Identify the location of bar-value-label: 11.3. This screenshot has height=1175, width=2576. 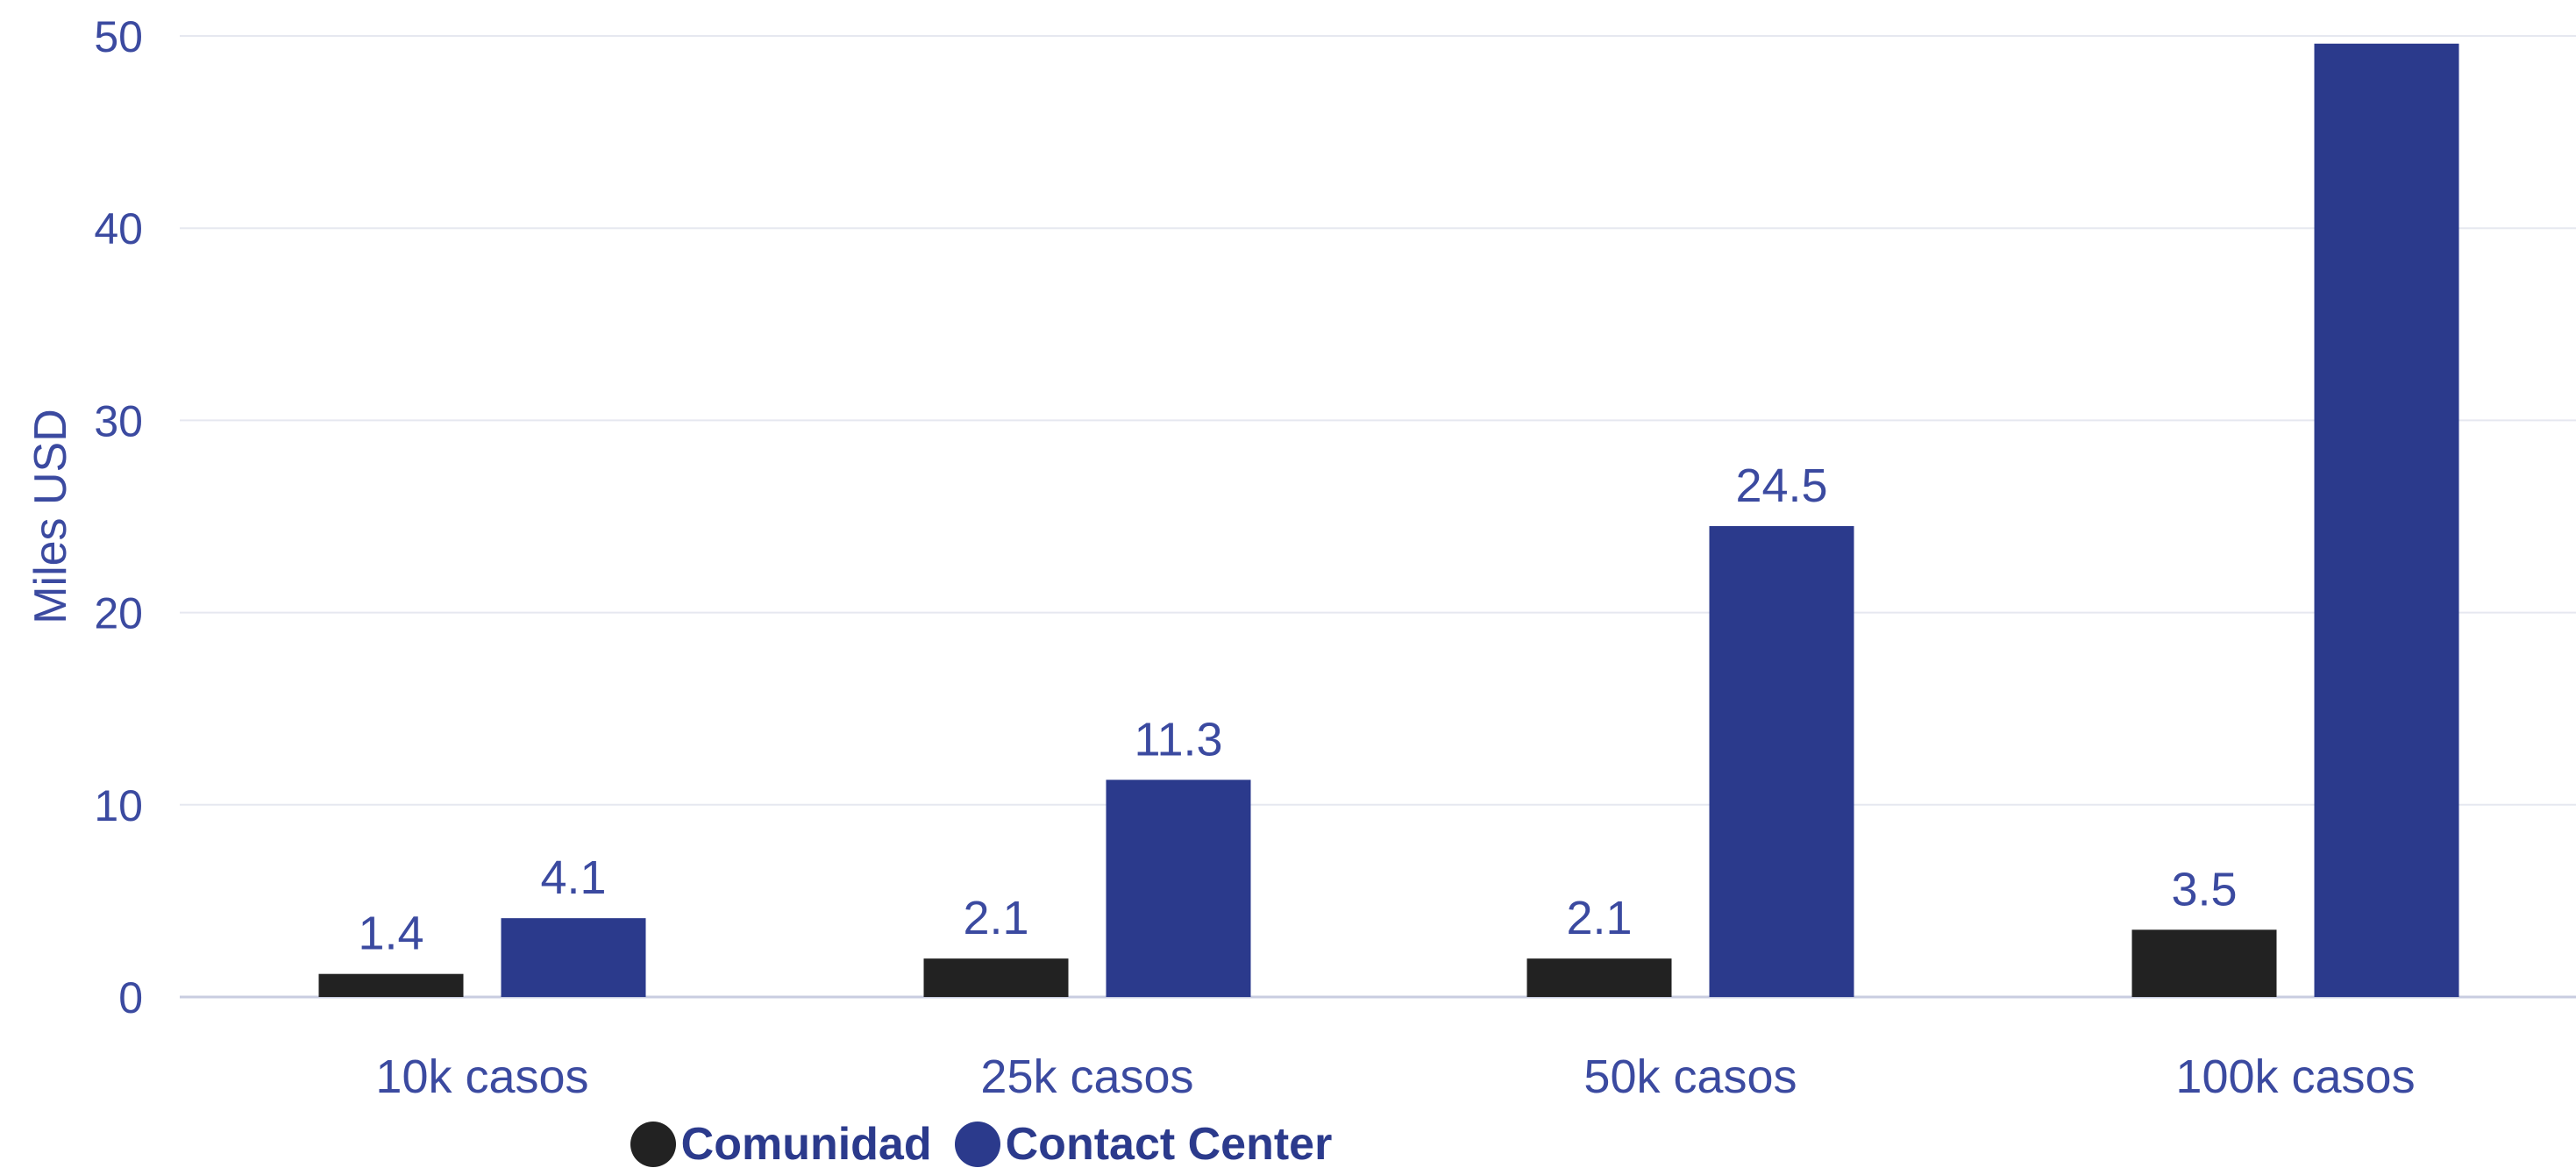
(1178, 740).